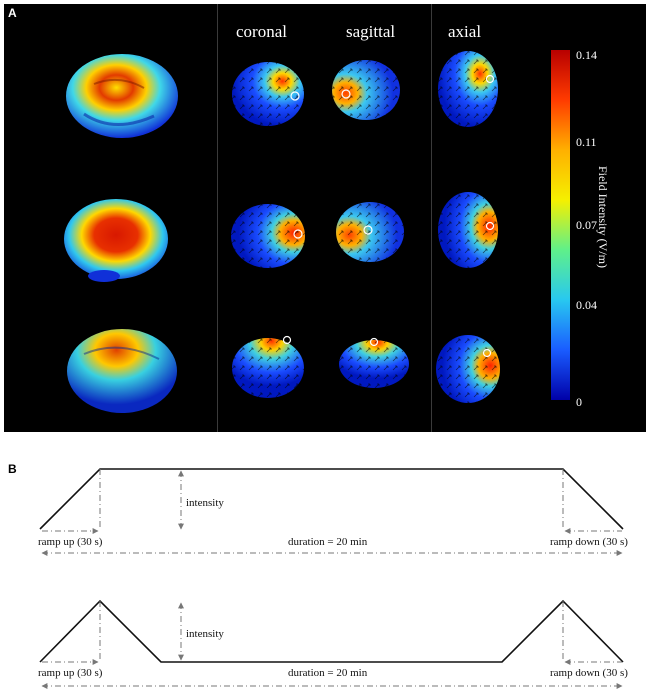 The height and width of the screenshot is (697, 650). Describe the element at coordinates (468, 230) in the screenshot. I see `slice-axial-row2` at that location.